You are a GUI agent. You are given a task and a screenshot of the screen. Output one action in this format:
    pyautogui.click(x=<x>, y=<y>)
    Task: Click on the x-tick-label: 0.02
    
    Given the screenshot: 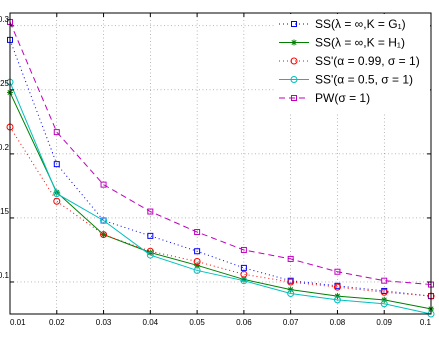 What is the action you would take?
    pyautogui.click(x=57, y=322)
    